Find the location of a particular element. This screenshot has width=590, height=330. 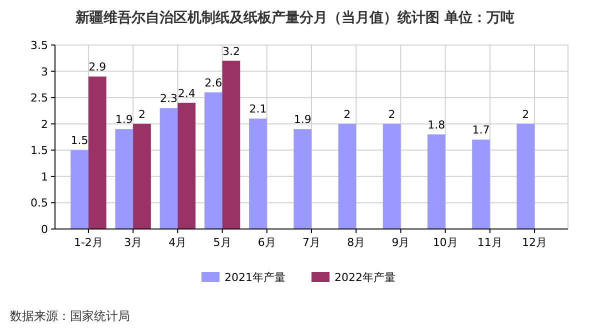

data-label: 1.7 is located at coordinates (481, 130).